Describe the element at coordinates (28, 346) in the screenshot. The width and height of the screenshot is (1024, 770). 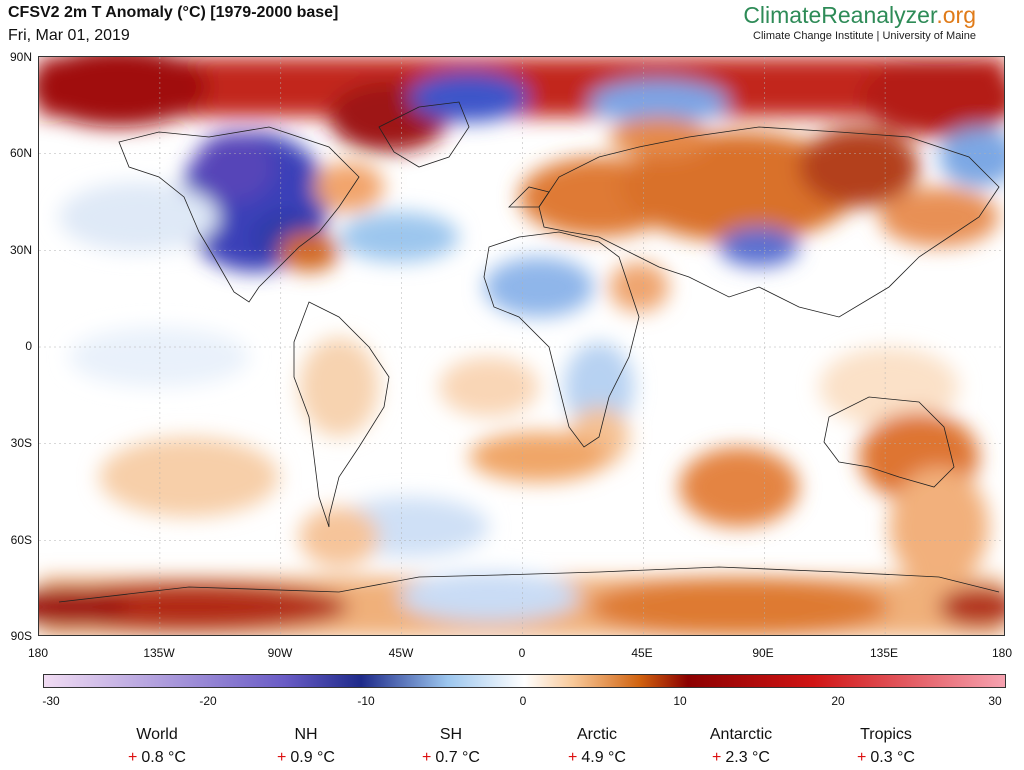
I see `lat-label-0: 0` at that location.